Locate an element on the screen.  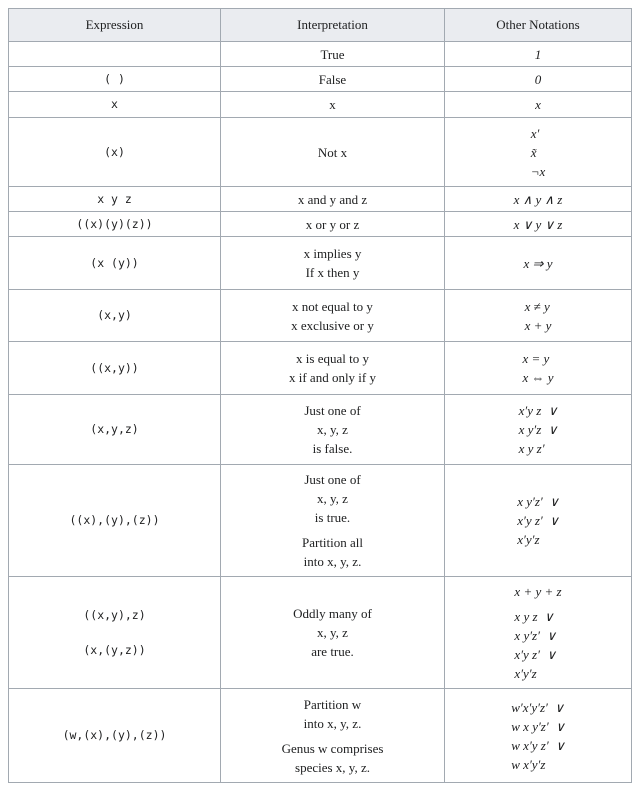
cell-line: x y z ∨ is located at coordinates (534, 616).